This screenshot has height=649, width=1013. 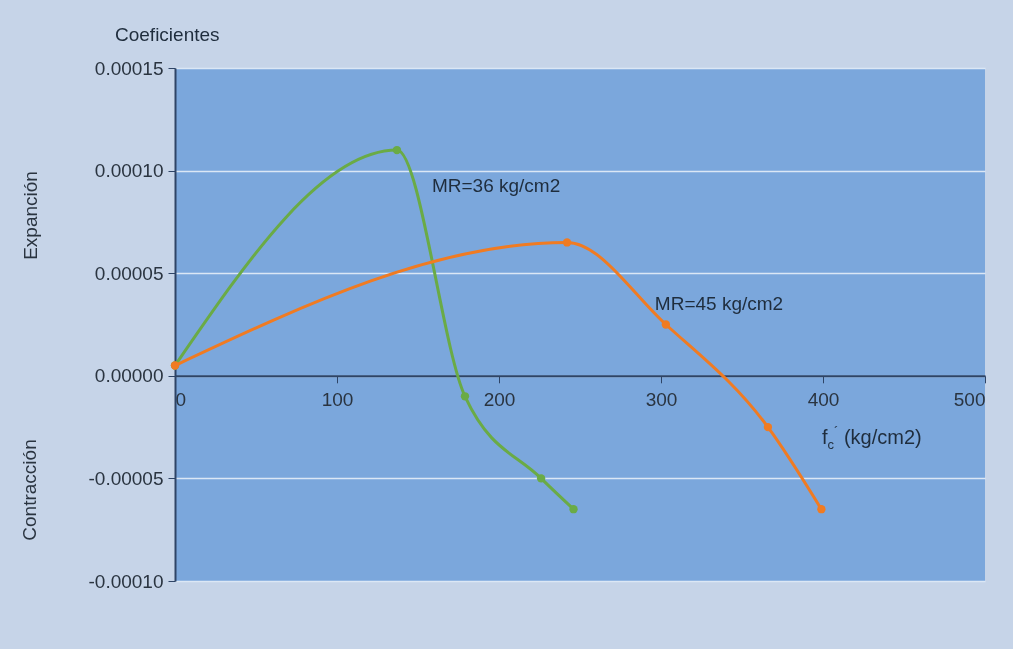 I want to click on chart-title: Coeficientes, so click(x=167, y=34).